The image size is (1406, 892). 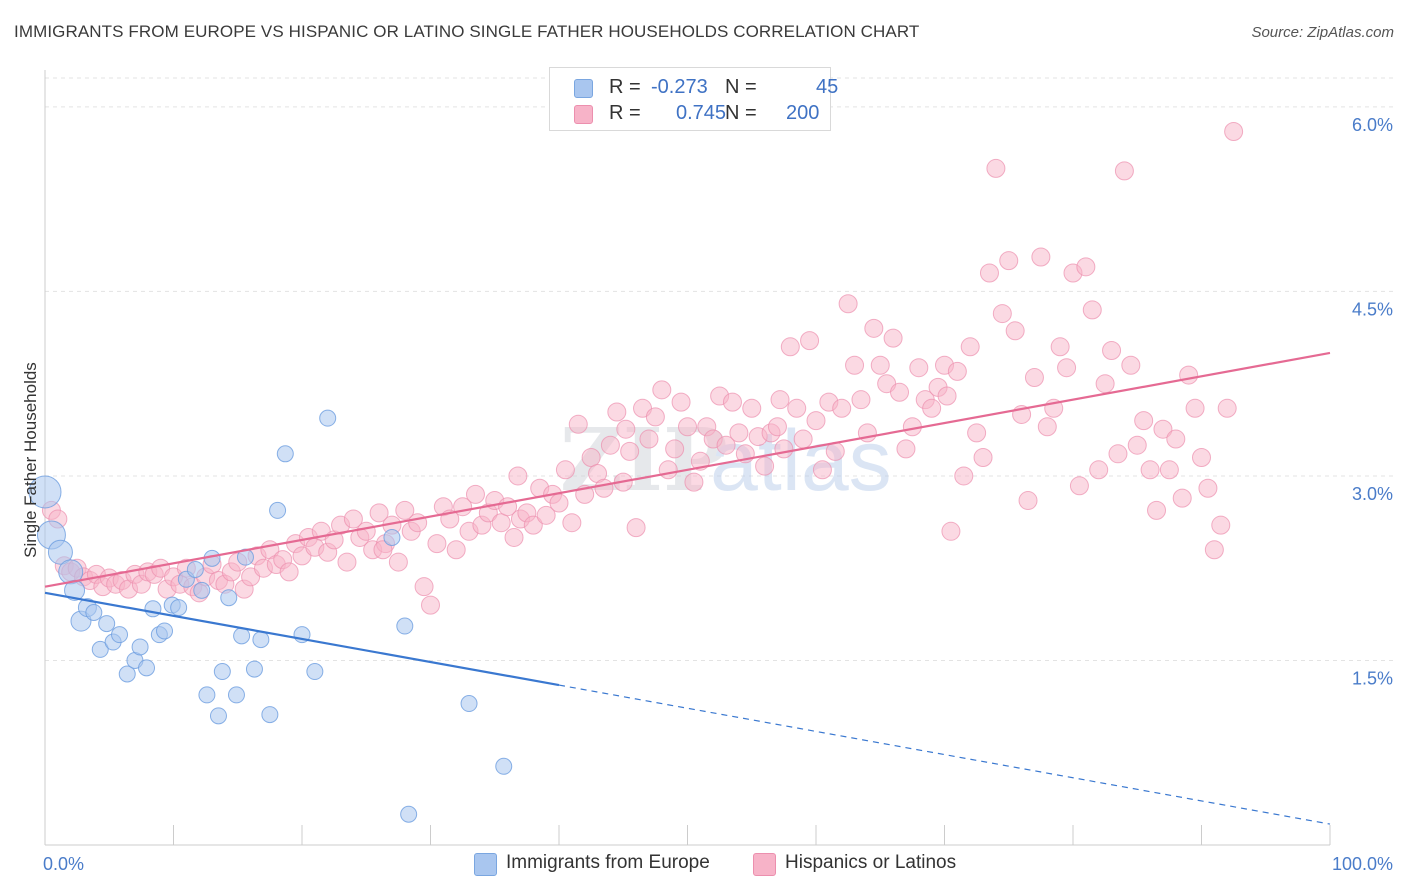 What do you see at coordinates (701, 113) in the screenshot?
I see `legend-r-value: 0.745` at bounding box center [701, 113].